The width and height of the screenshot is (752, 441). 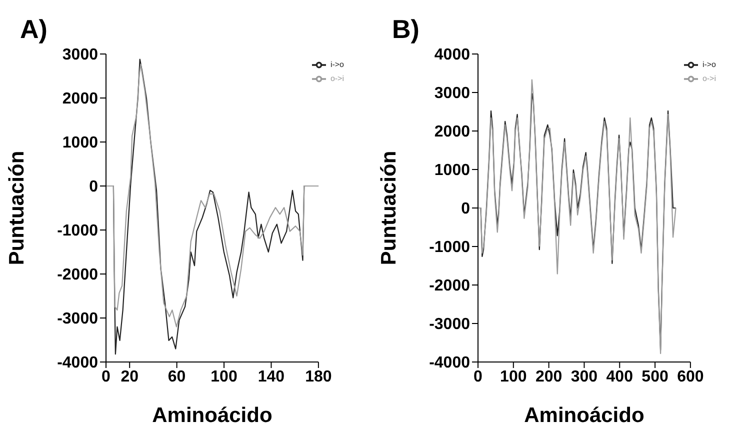 I want to click on x-tick-label: 500, so click(x=655, y=377).